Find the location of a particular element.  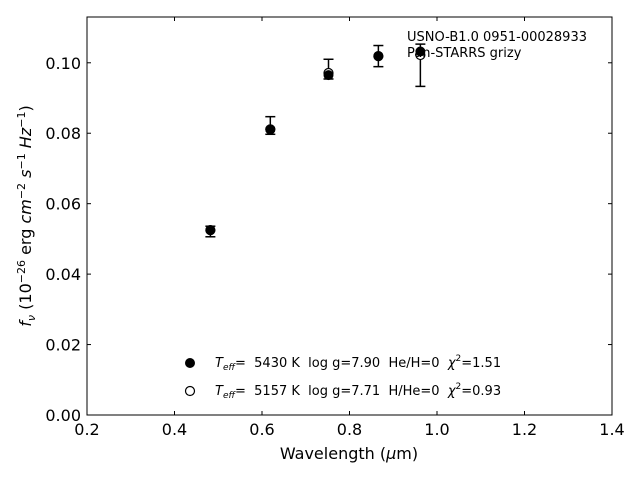

errorbar-group is located at coordinates (315, 140).